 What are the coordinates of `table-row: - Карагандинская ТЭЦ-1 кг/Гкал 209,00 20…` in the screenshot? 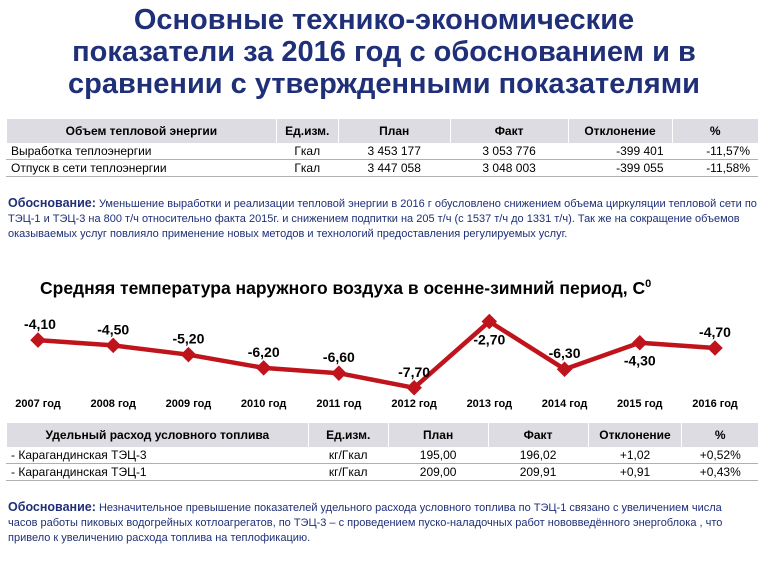 It's located at (382, 472).